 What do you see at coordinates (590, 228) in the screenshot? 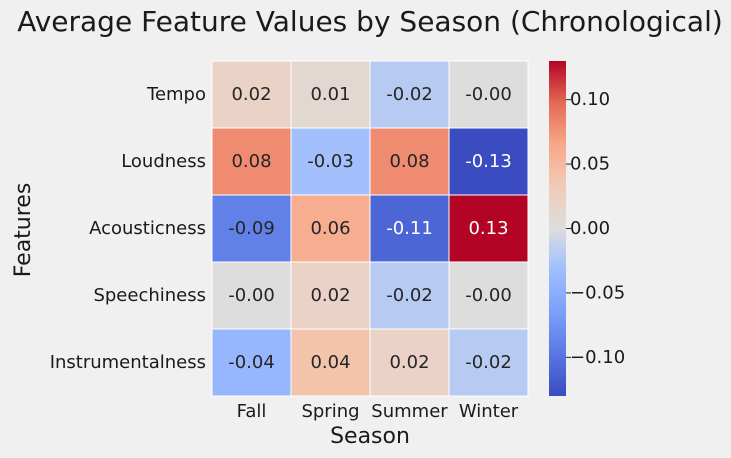
I see `colorbar-tick-label: 0.00` at bounding box center [590, 228].